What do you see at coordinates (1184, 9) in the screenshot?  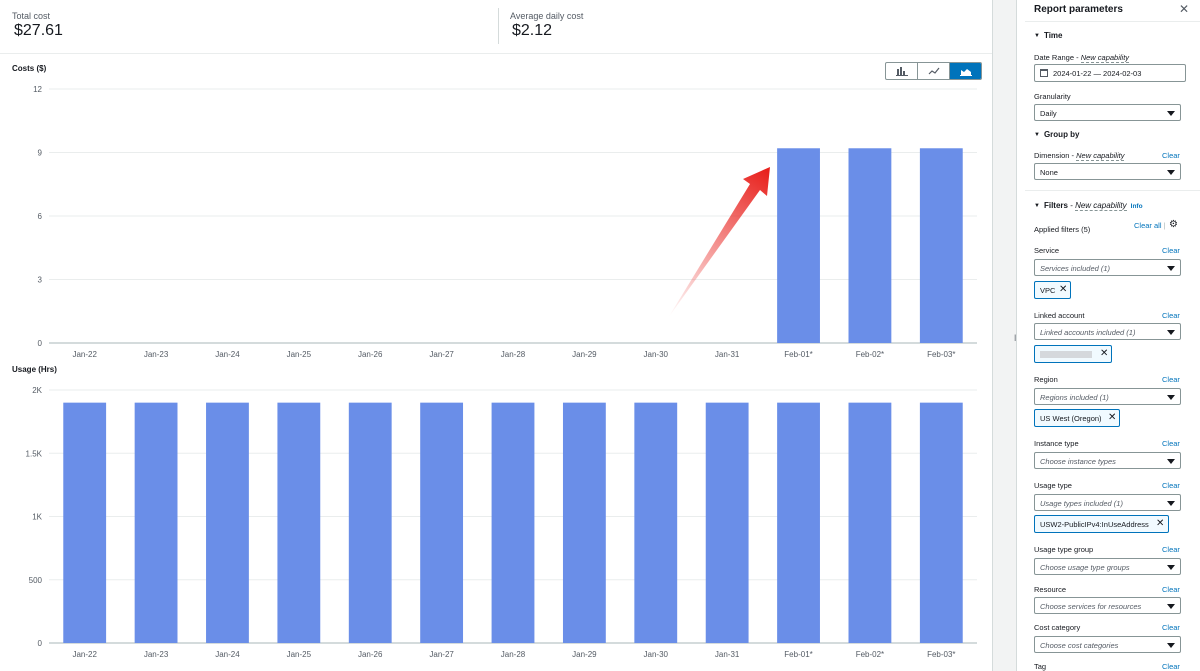 I see `close-icon: ✕` at bounding box center [1184, 9].